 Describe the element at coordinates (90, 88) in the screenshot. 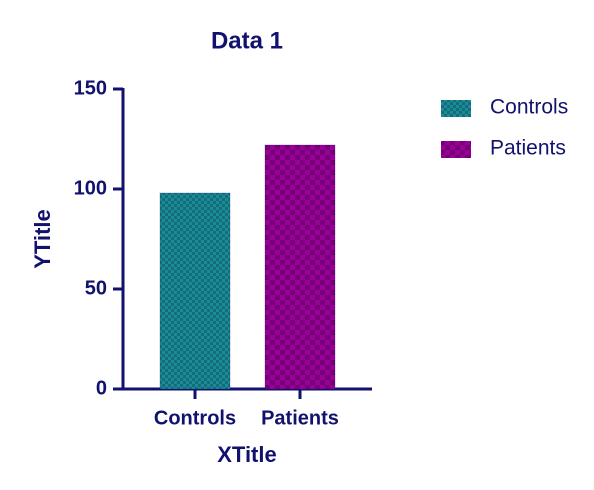

I see `y-tick-label: 150` at that location.